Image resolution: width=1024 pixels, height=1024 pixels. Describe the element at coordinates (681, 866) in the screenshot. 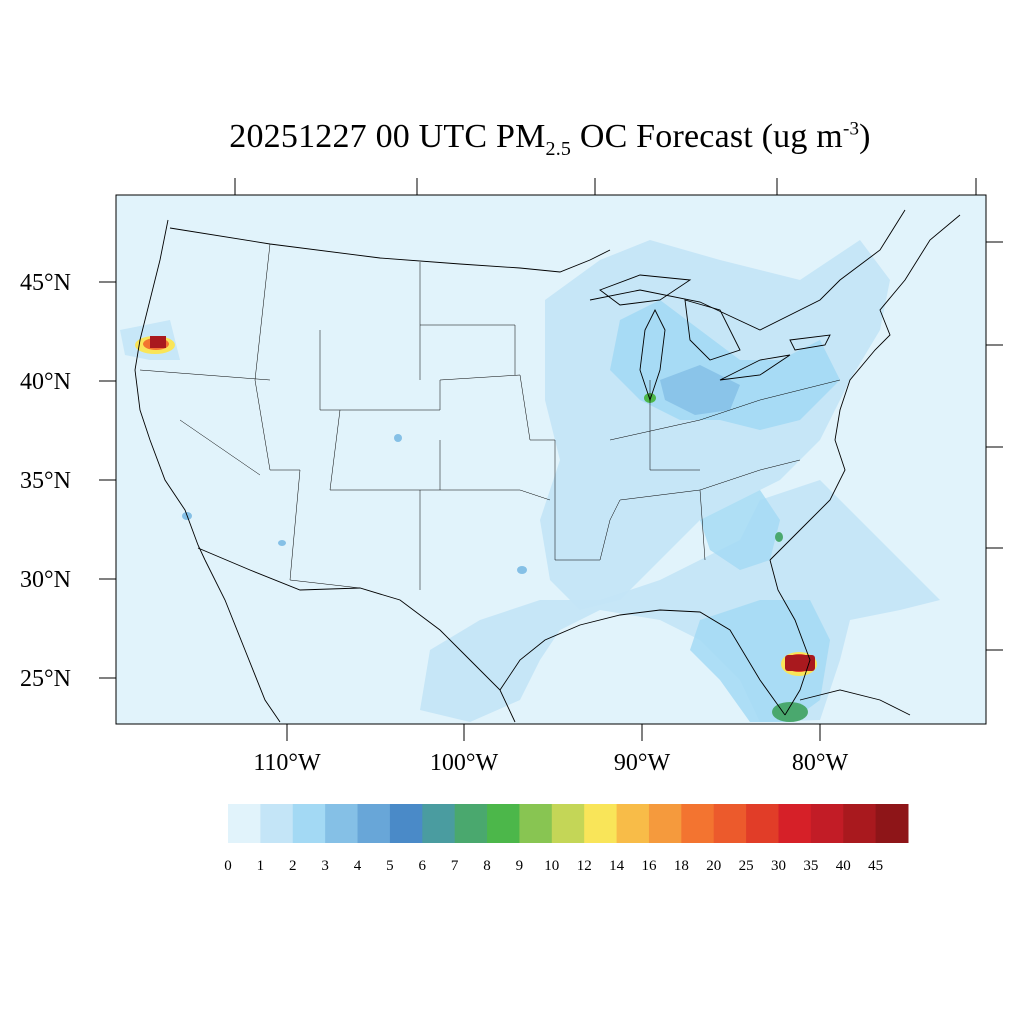

I see `colorbar-label: 18` at that location.